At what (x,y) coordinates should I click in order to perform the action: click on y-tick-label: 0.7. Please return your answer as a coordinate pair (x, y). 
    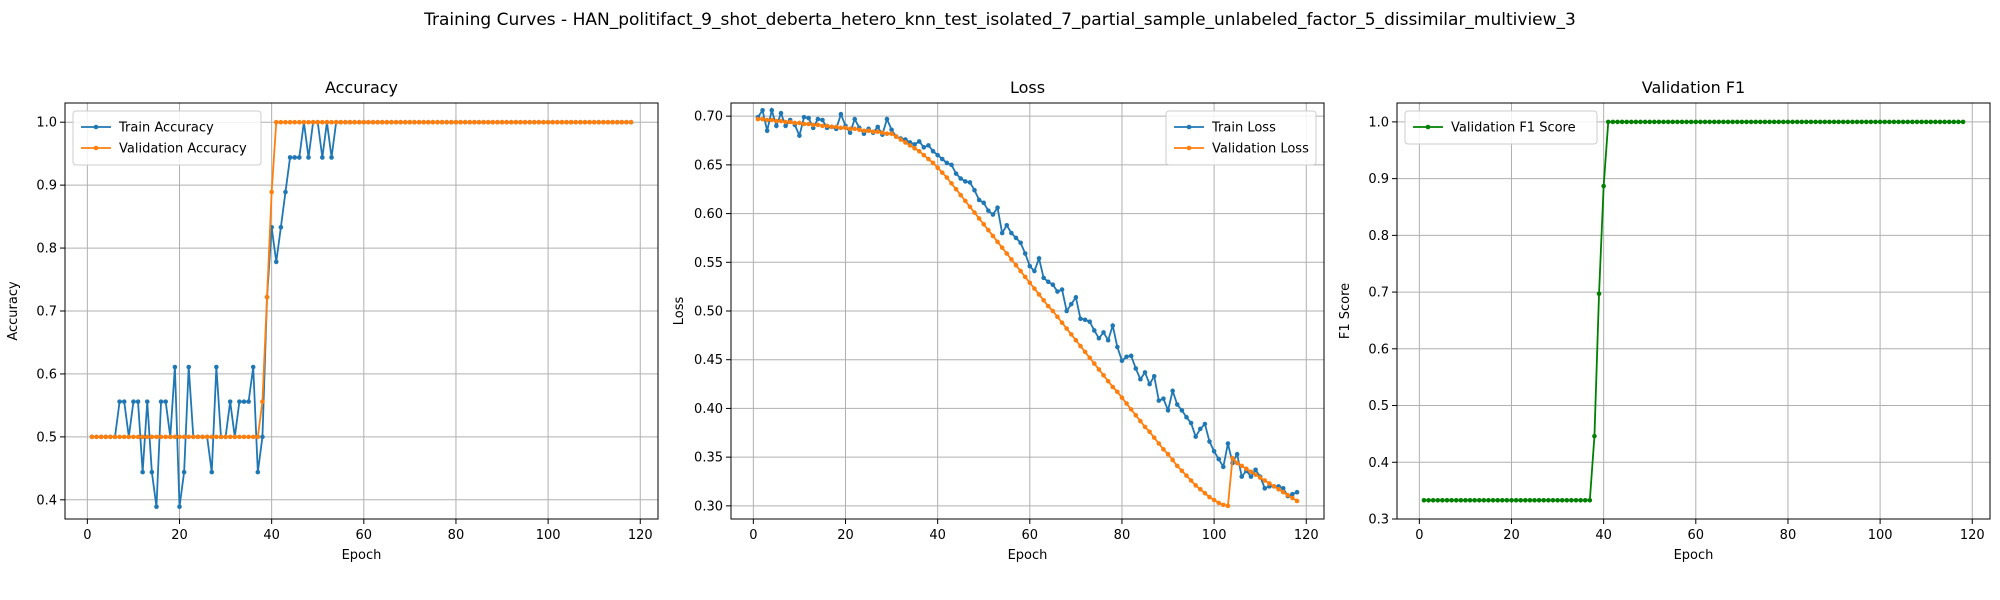
    Looking at the image, I should click on (1378, 293).